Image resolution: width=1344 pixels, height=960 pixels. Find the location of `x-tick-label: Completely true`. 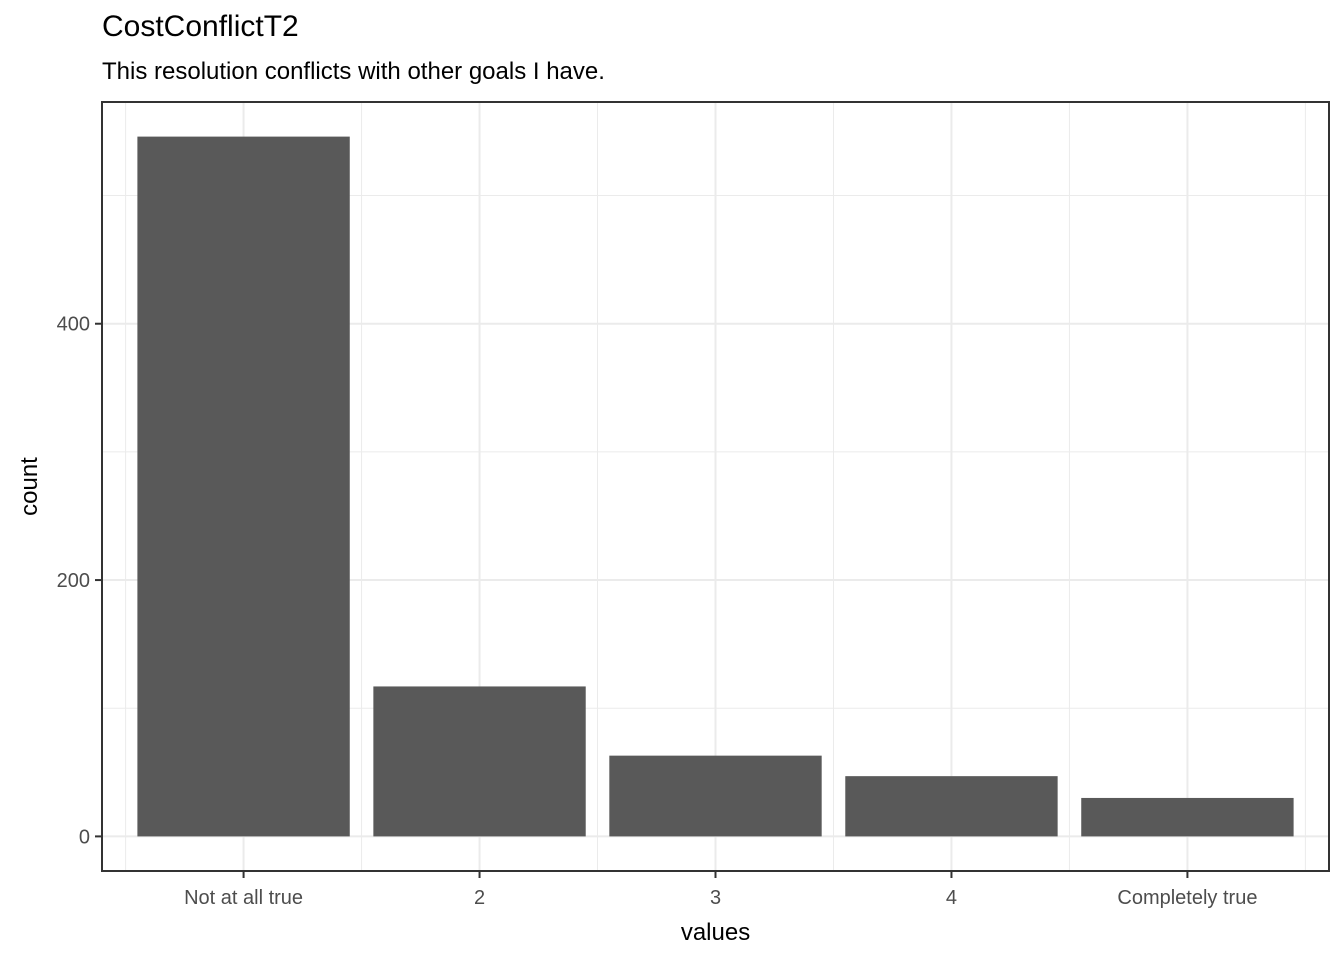

x-tick-label: Completely true is located at coordinates (1187, 898).